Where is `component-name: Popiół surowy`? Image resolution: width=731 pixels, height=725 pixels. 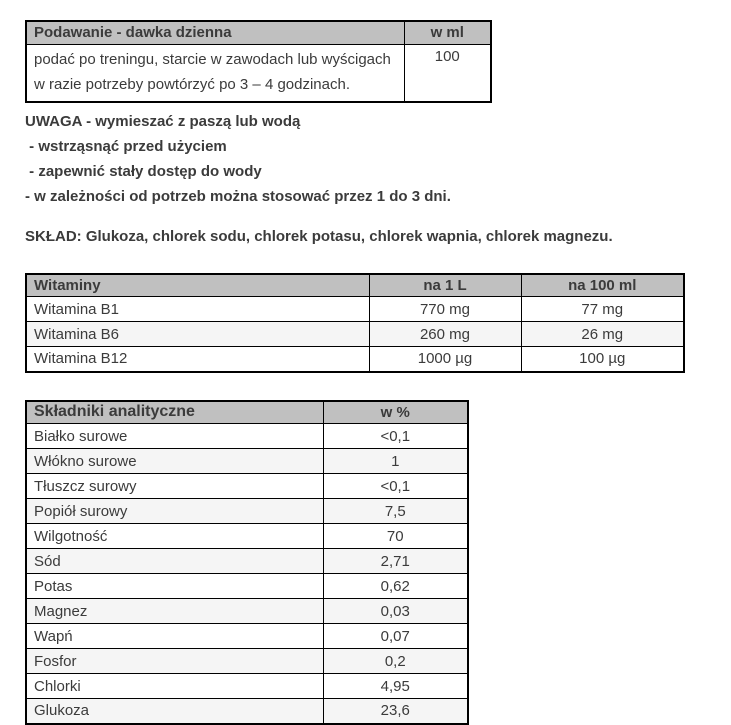 component-name: Popiół surowy is located at coordinates (174, 511).